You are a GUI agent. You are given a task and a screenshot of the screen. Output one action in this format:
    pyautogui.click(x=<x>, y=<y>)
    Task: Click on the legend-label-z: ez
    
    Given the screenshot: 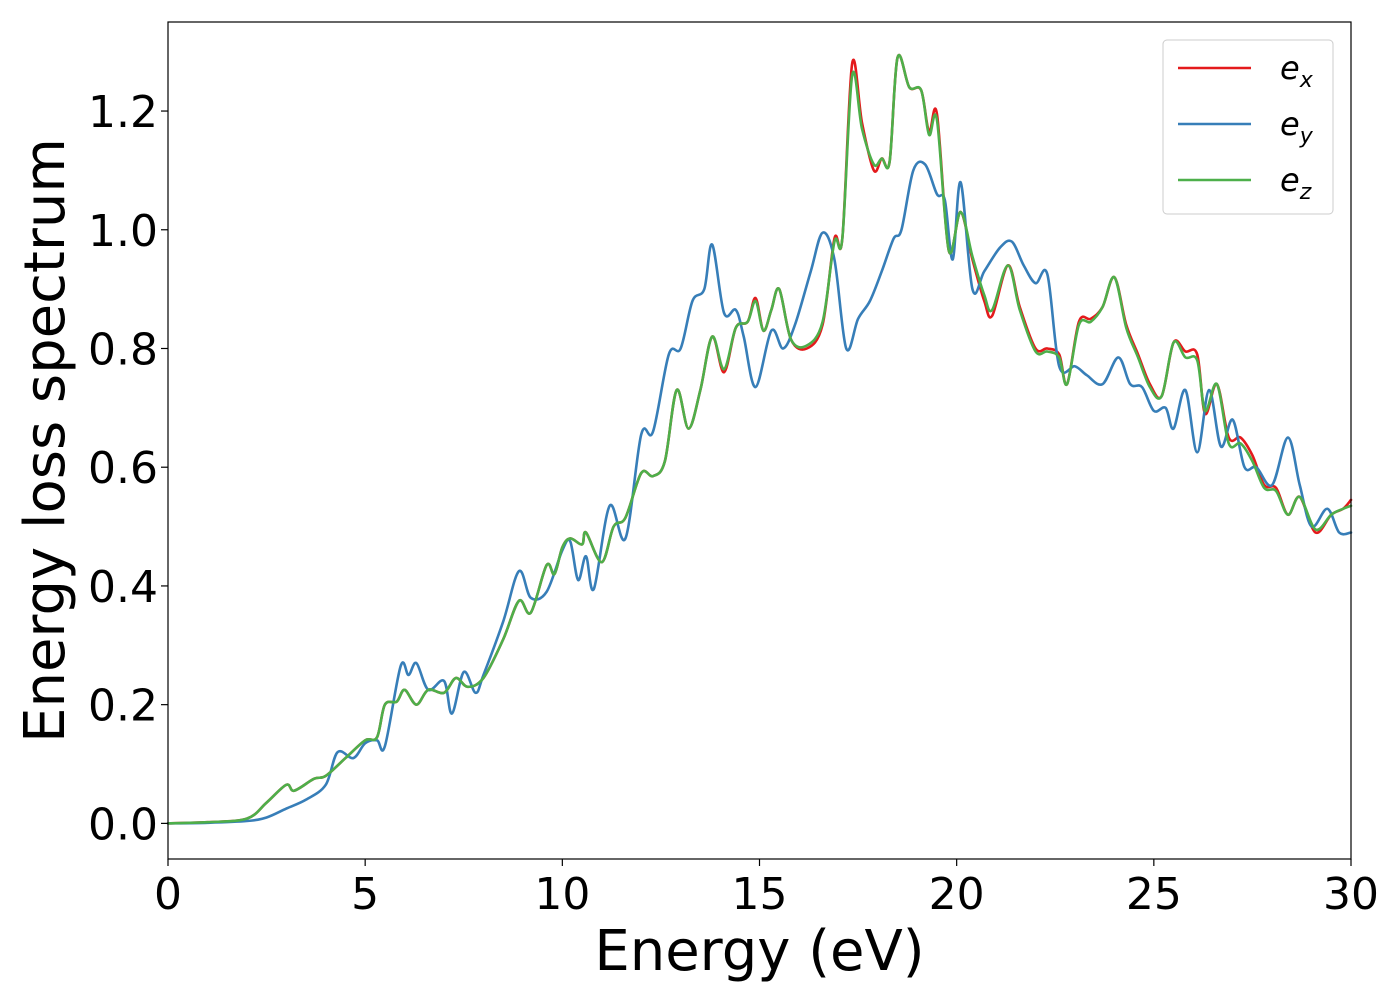 What is the action you would take?
    pyautogui.click(x=1296, y=183)
    